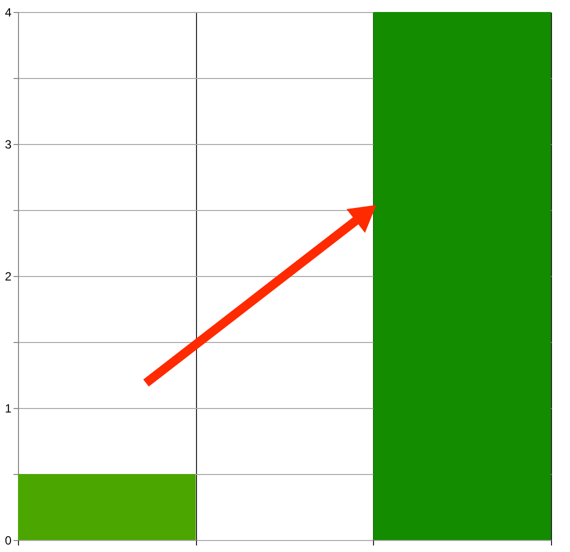 This screenshot has width=570, height=552. What do you see at coordinates (8, 145) in the screenshot?
I see `y-tick-label: 3` at bounding box center [8, 145].